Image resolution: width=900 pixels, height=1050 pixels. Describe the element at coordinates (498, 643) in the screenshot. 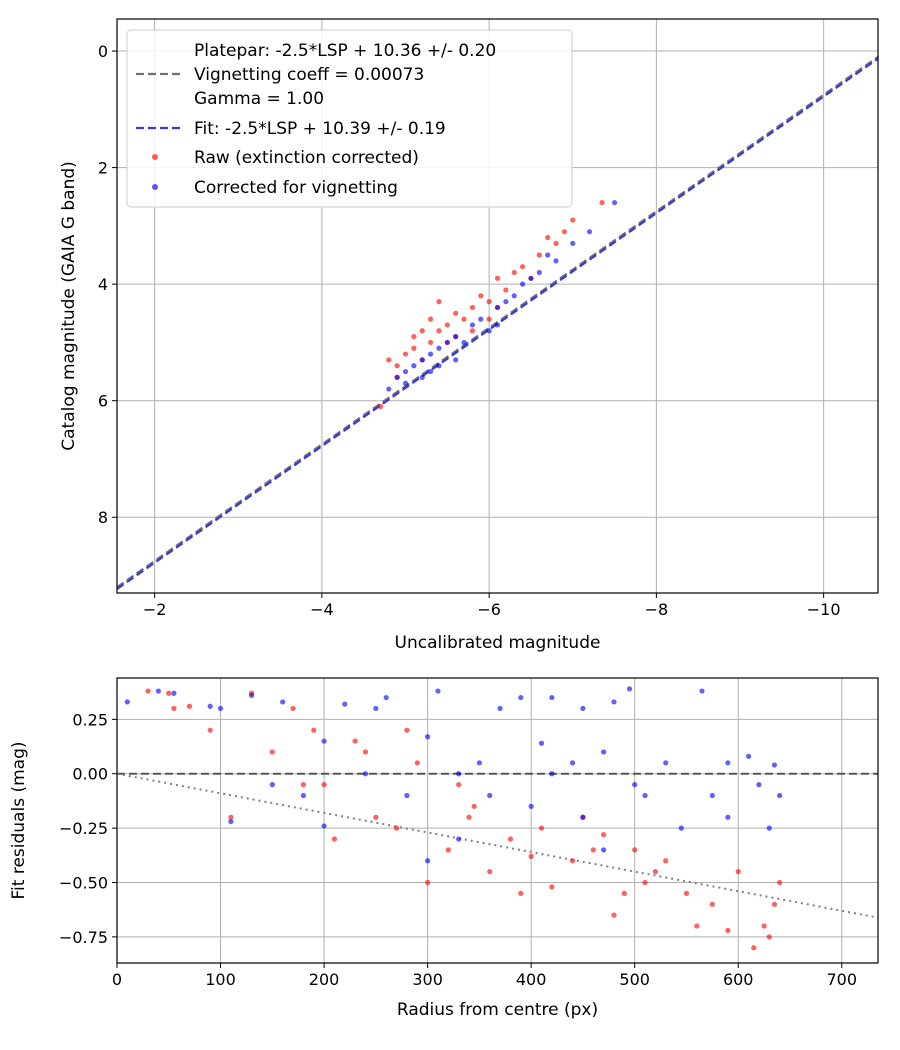

I see `x-axis-label: Uncalibrated magnitude` at that location.